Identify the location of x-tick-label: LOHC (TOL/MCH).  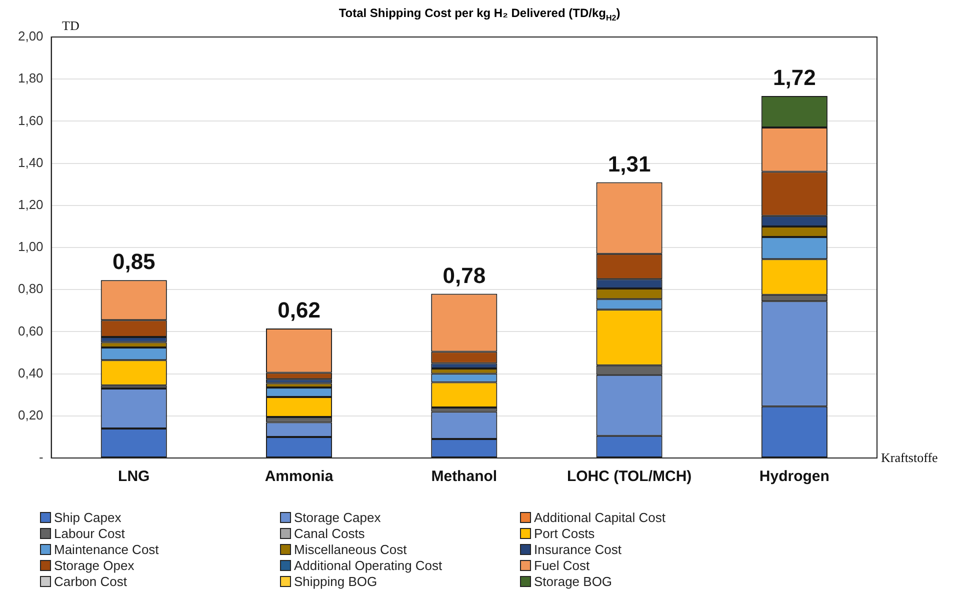
(629, 477).